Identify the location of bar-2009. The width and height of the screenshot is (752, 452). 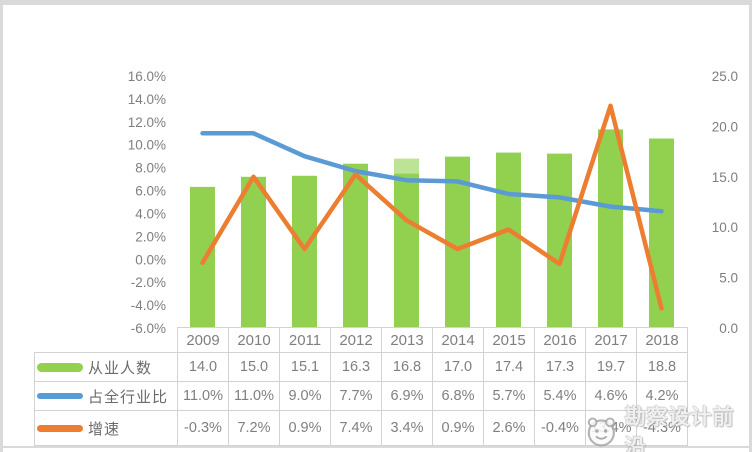
(202, 257).